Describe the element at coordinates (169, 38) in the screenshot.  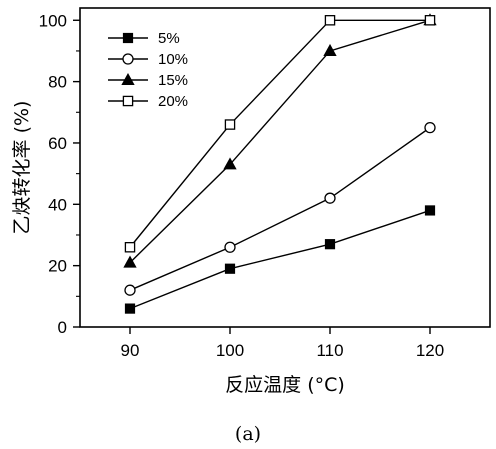
I see `legend-label: 5%` at that location.